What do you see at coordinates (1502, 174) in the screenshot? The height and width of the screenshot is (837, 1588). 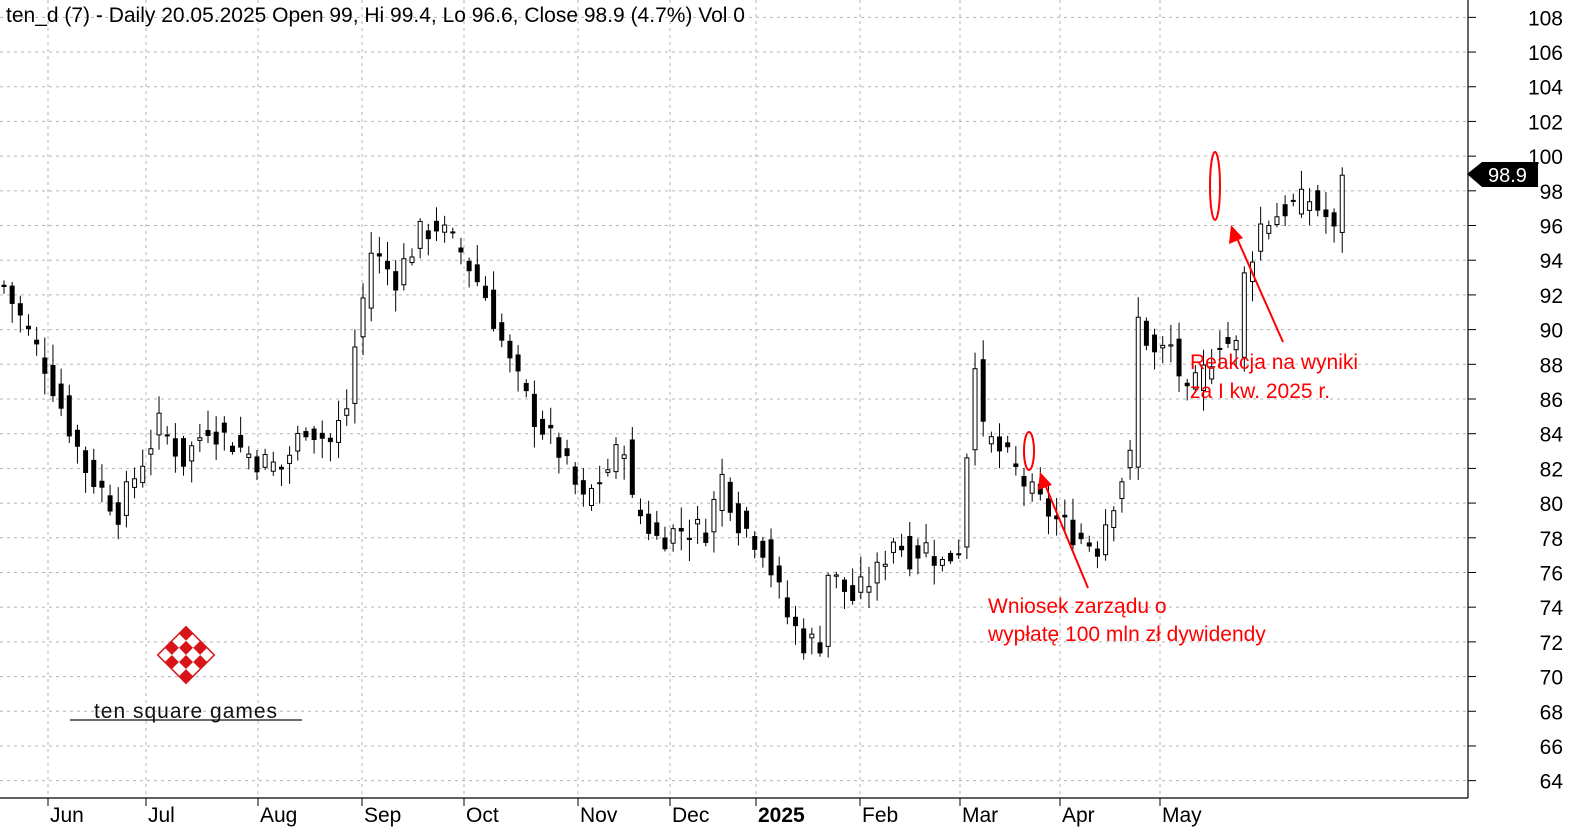 I see `last-price-tag: 98.9` at bounding box center [1502, 174].